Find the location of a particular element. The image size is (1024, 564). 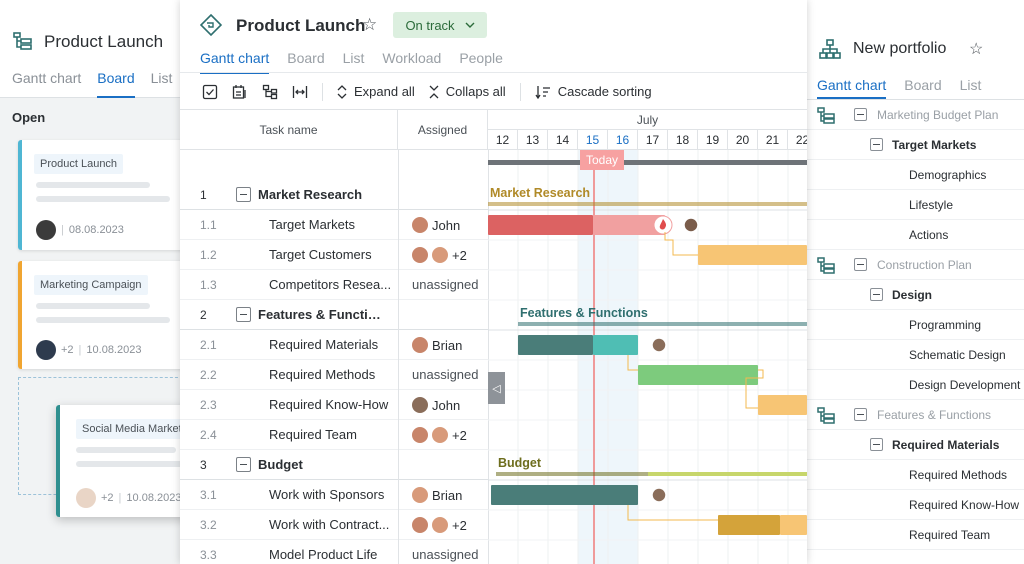

portfolio-item: Actions is located at coordinates (915, 235).